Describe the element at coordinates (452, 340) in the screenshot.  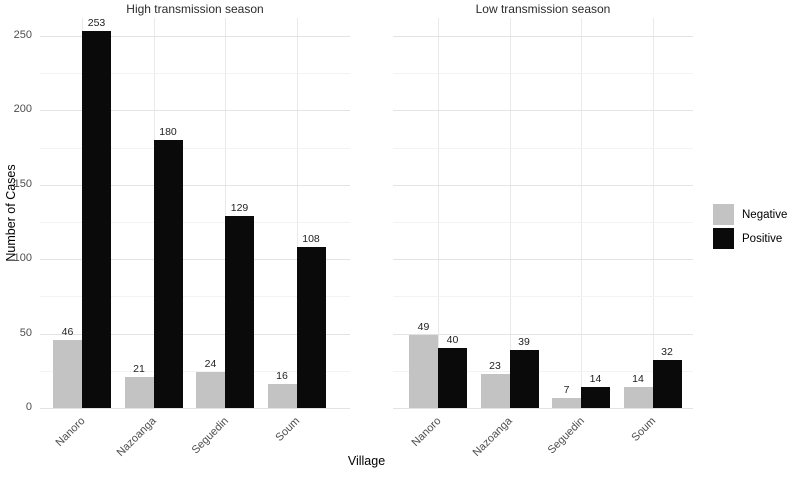
I see `bar-value-label: 40` at that location.